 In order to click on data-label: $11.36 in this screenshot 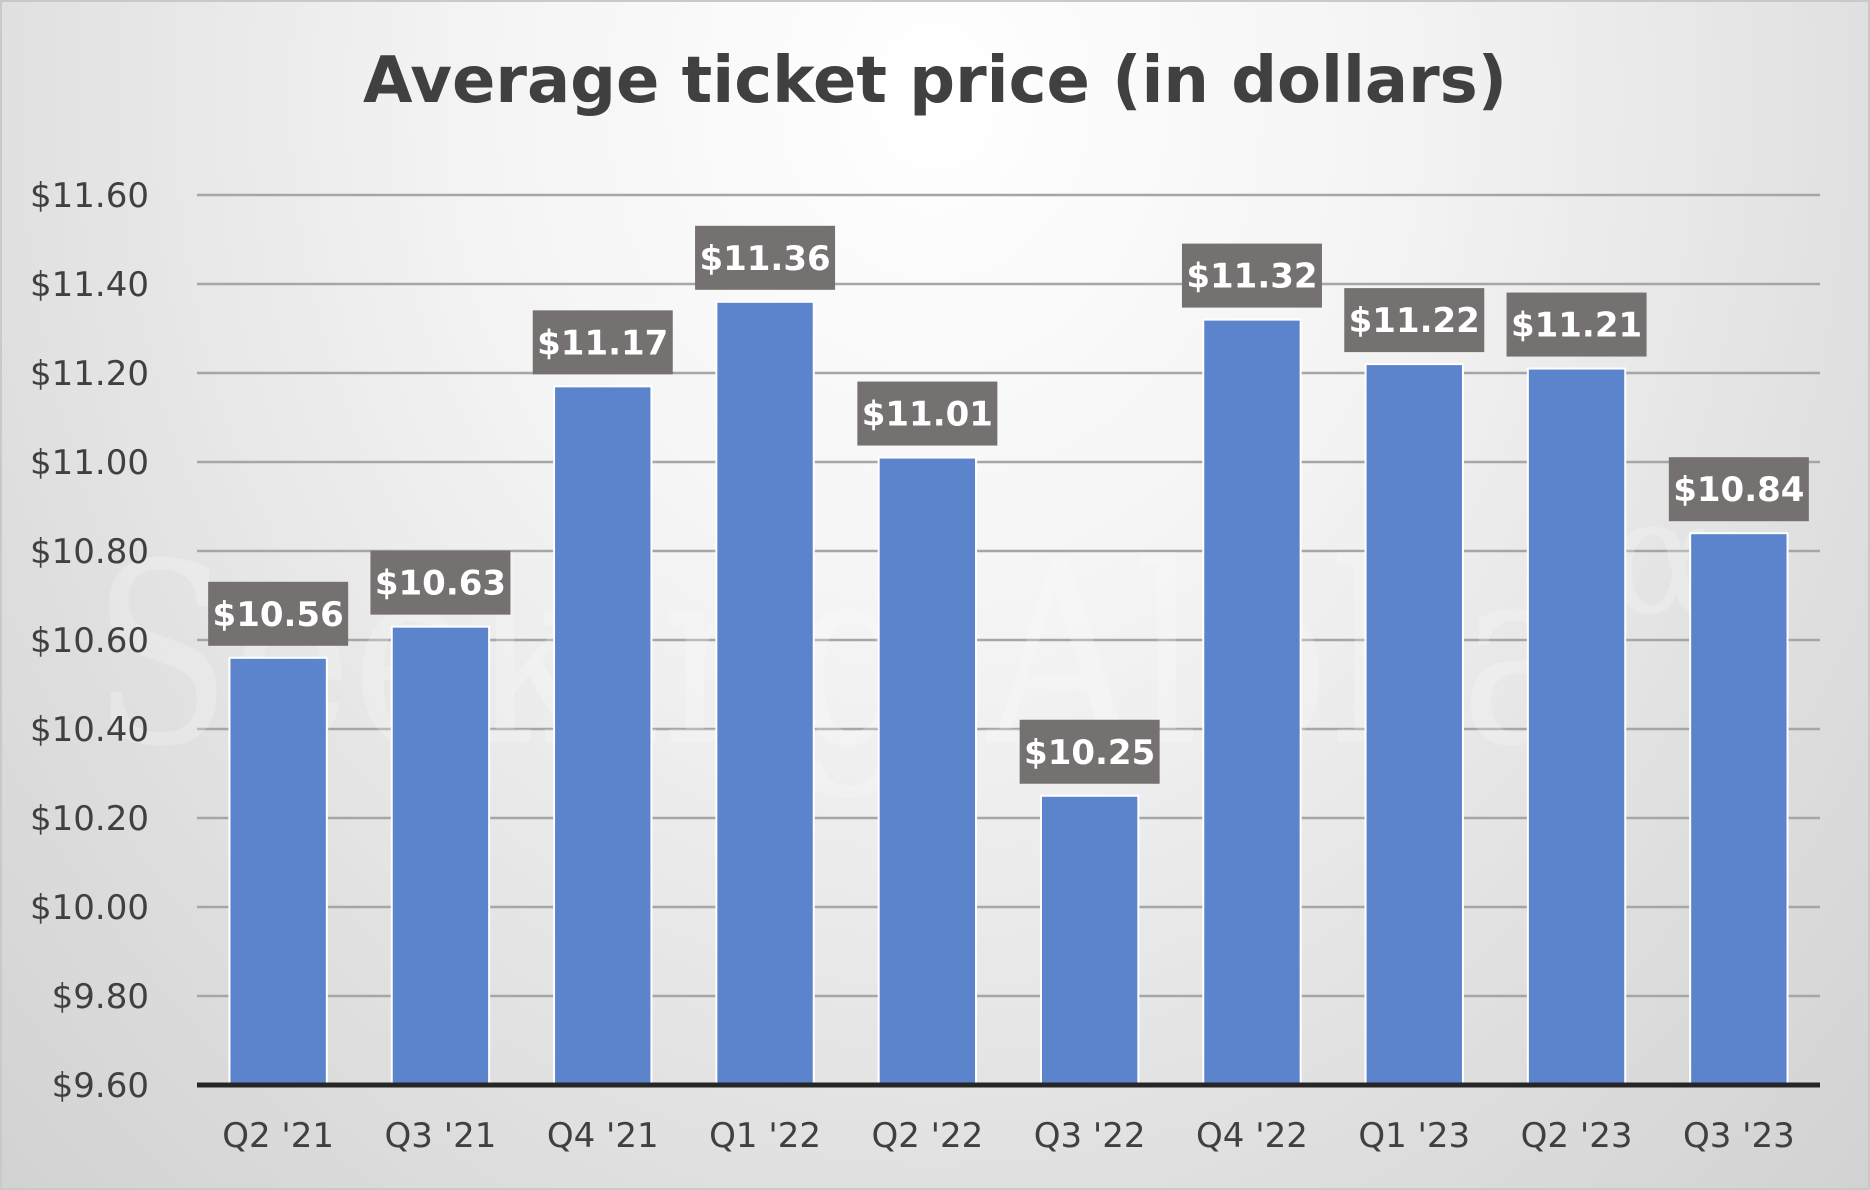, I will do `click(765, 257)`.